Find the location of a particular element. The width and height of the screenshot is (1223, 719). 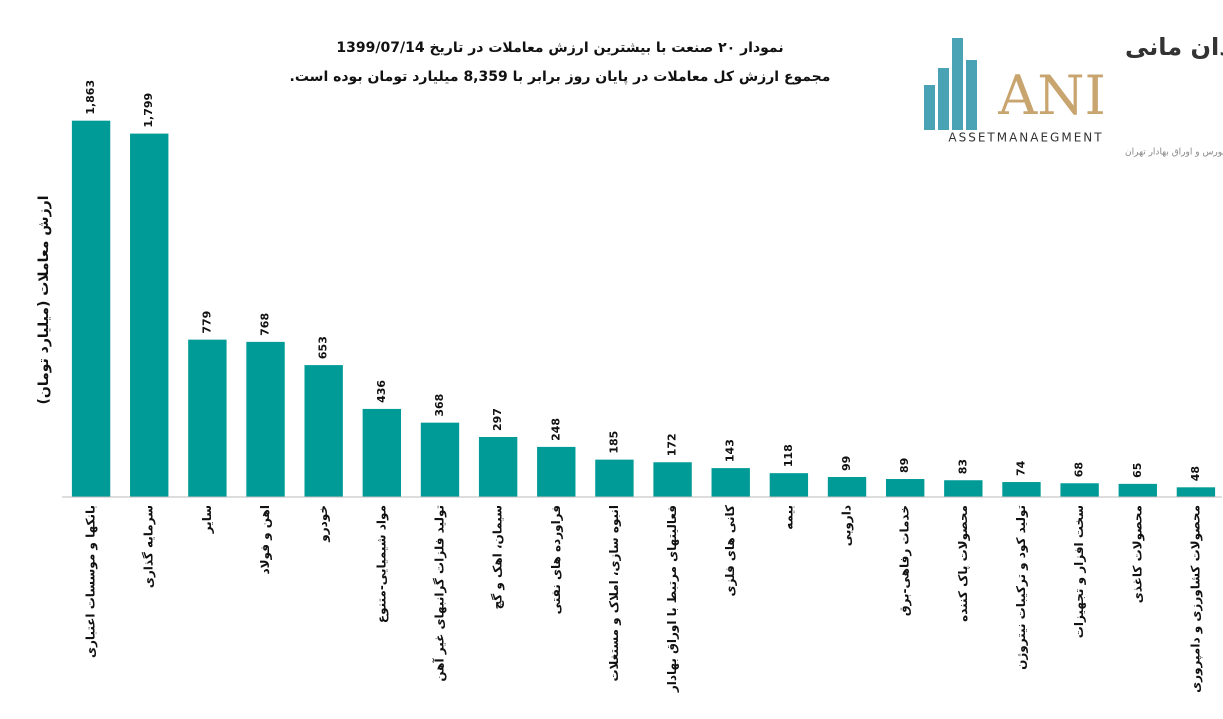

y-axis-label: ارزش معاملات (میلیارد تومان) is located at coordinates (44, 299).